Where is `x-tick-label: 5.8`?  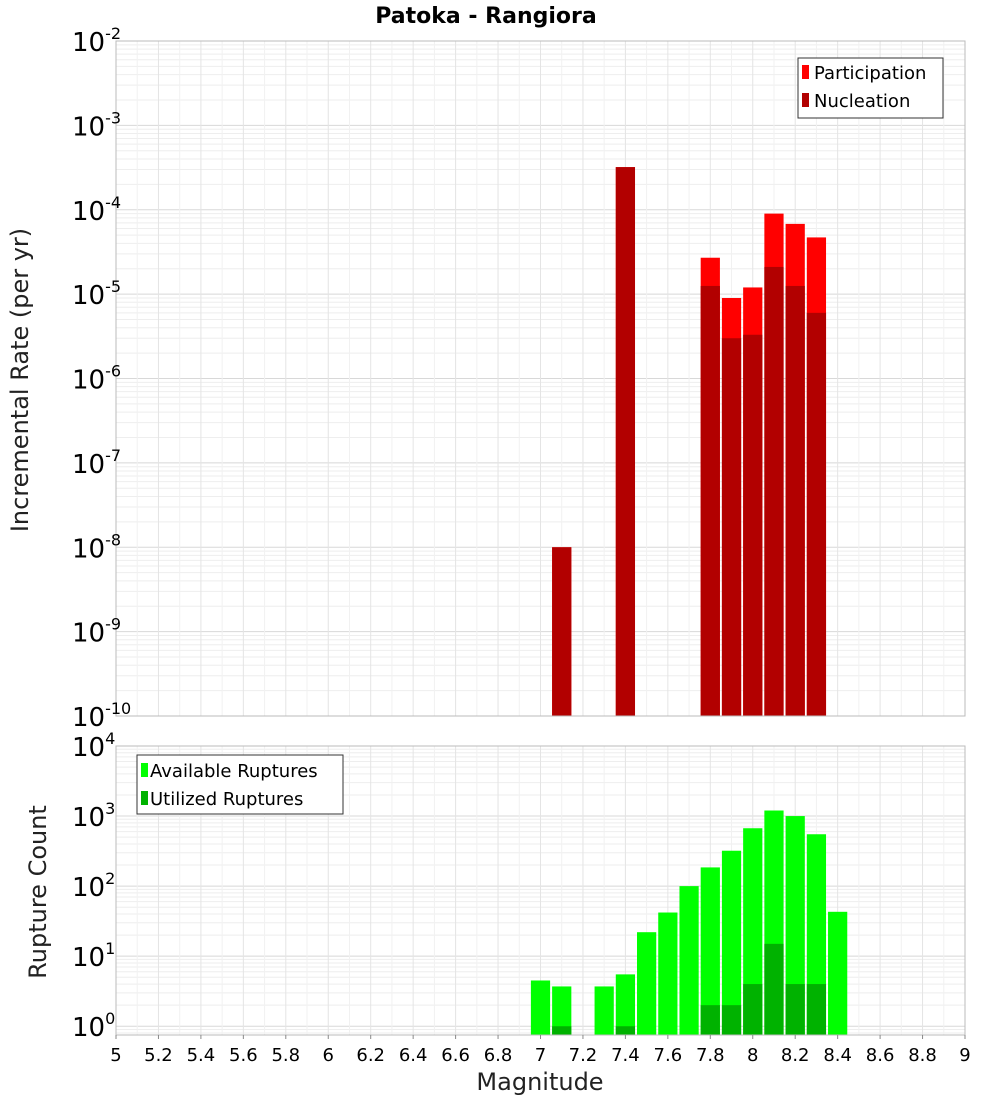 x-tick-label: 5.8 is located at coordinates (285, 1055).